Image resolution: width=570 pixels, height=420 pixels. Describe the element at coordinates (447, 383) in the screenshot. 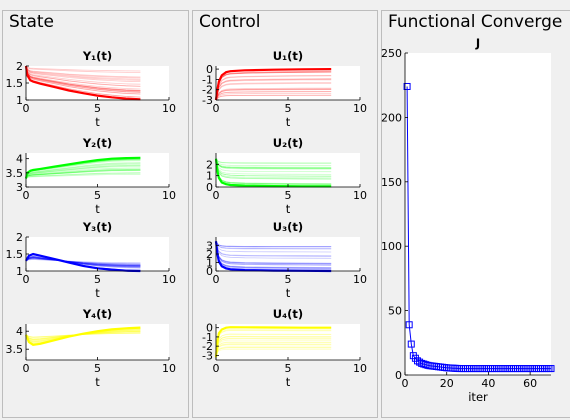

I see `j-x-tick-label: 20` at that location.